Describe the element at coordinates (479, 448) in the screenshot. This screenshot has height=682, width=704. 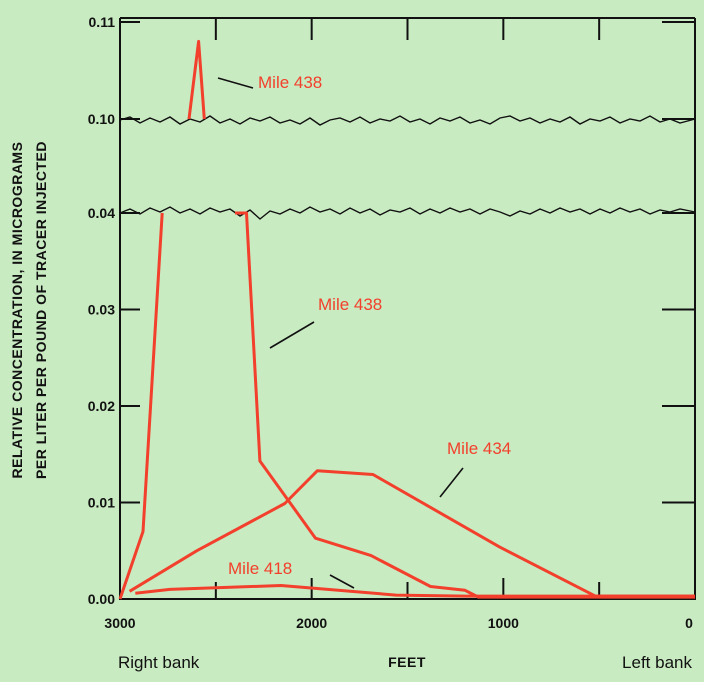
I see `annotation-mile-434: Mile 434` at that location.